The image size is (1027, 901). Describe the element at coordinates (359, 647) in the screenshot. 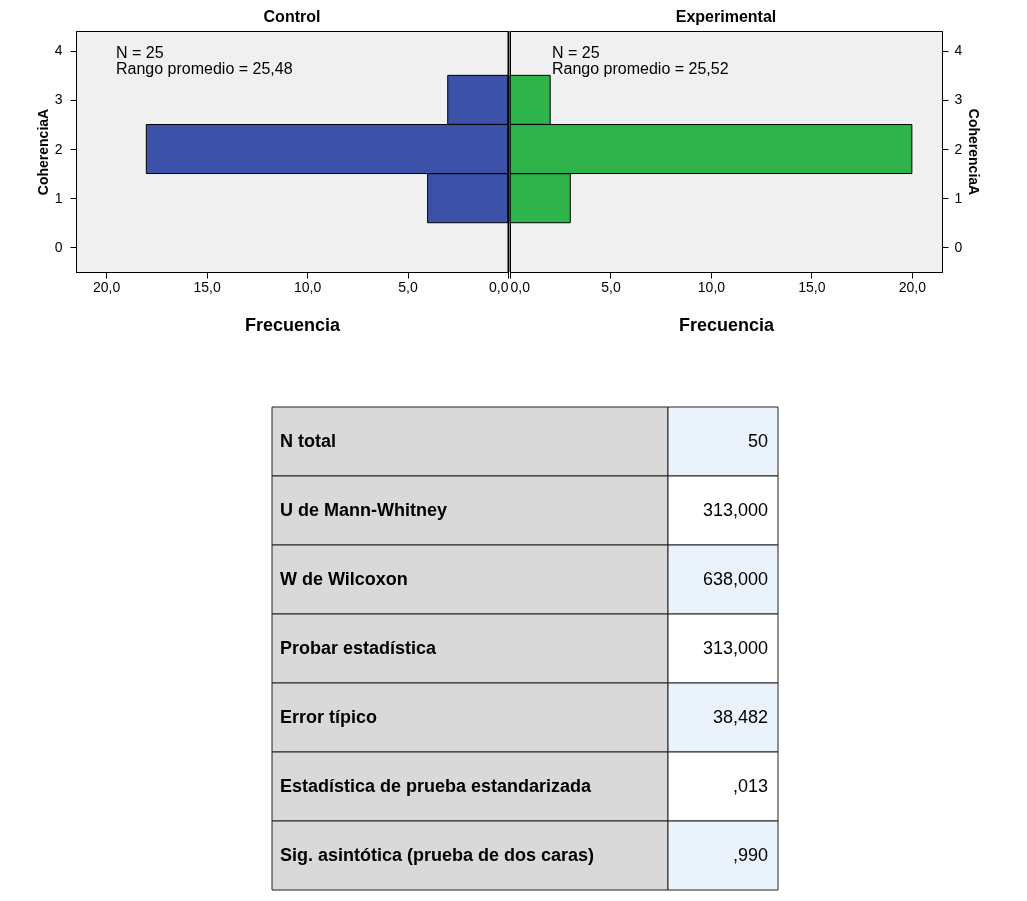

I see `text: Probar estadística` at that location.